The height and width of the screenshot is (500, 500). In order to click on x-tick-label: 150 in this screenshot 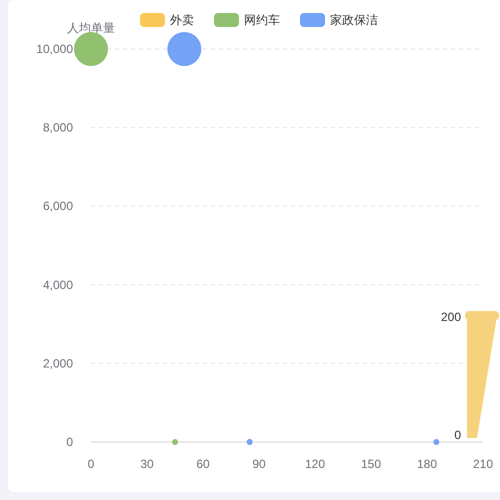, I will do `click(371, 464)`.